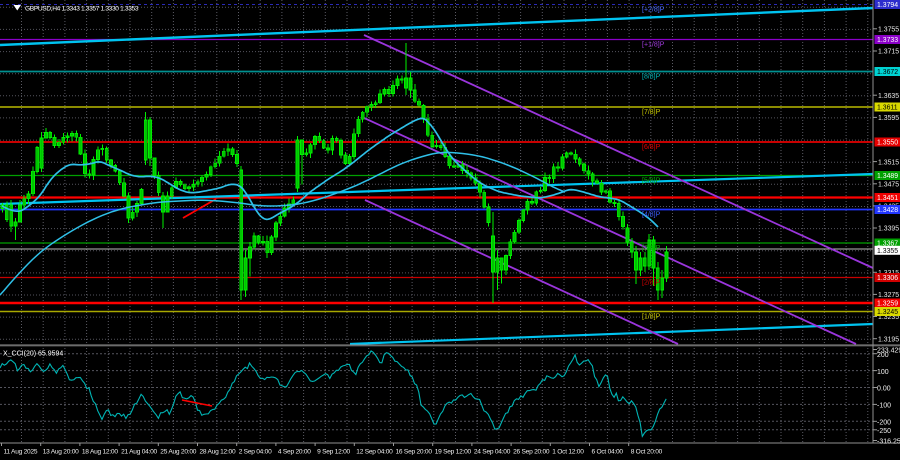 The image size is (900, 460). What do you see at coordinates (887, 108) in the screenshot?
I see `svg-text: 1.3611` at bounding box center [887, 108].